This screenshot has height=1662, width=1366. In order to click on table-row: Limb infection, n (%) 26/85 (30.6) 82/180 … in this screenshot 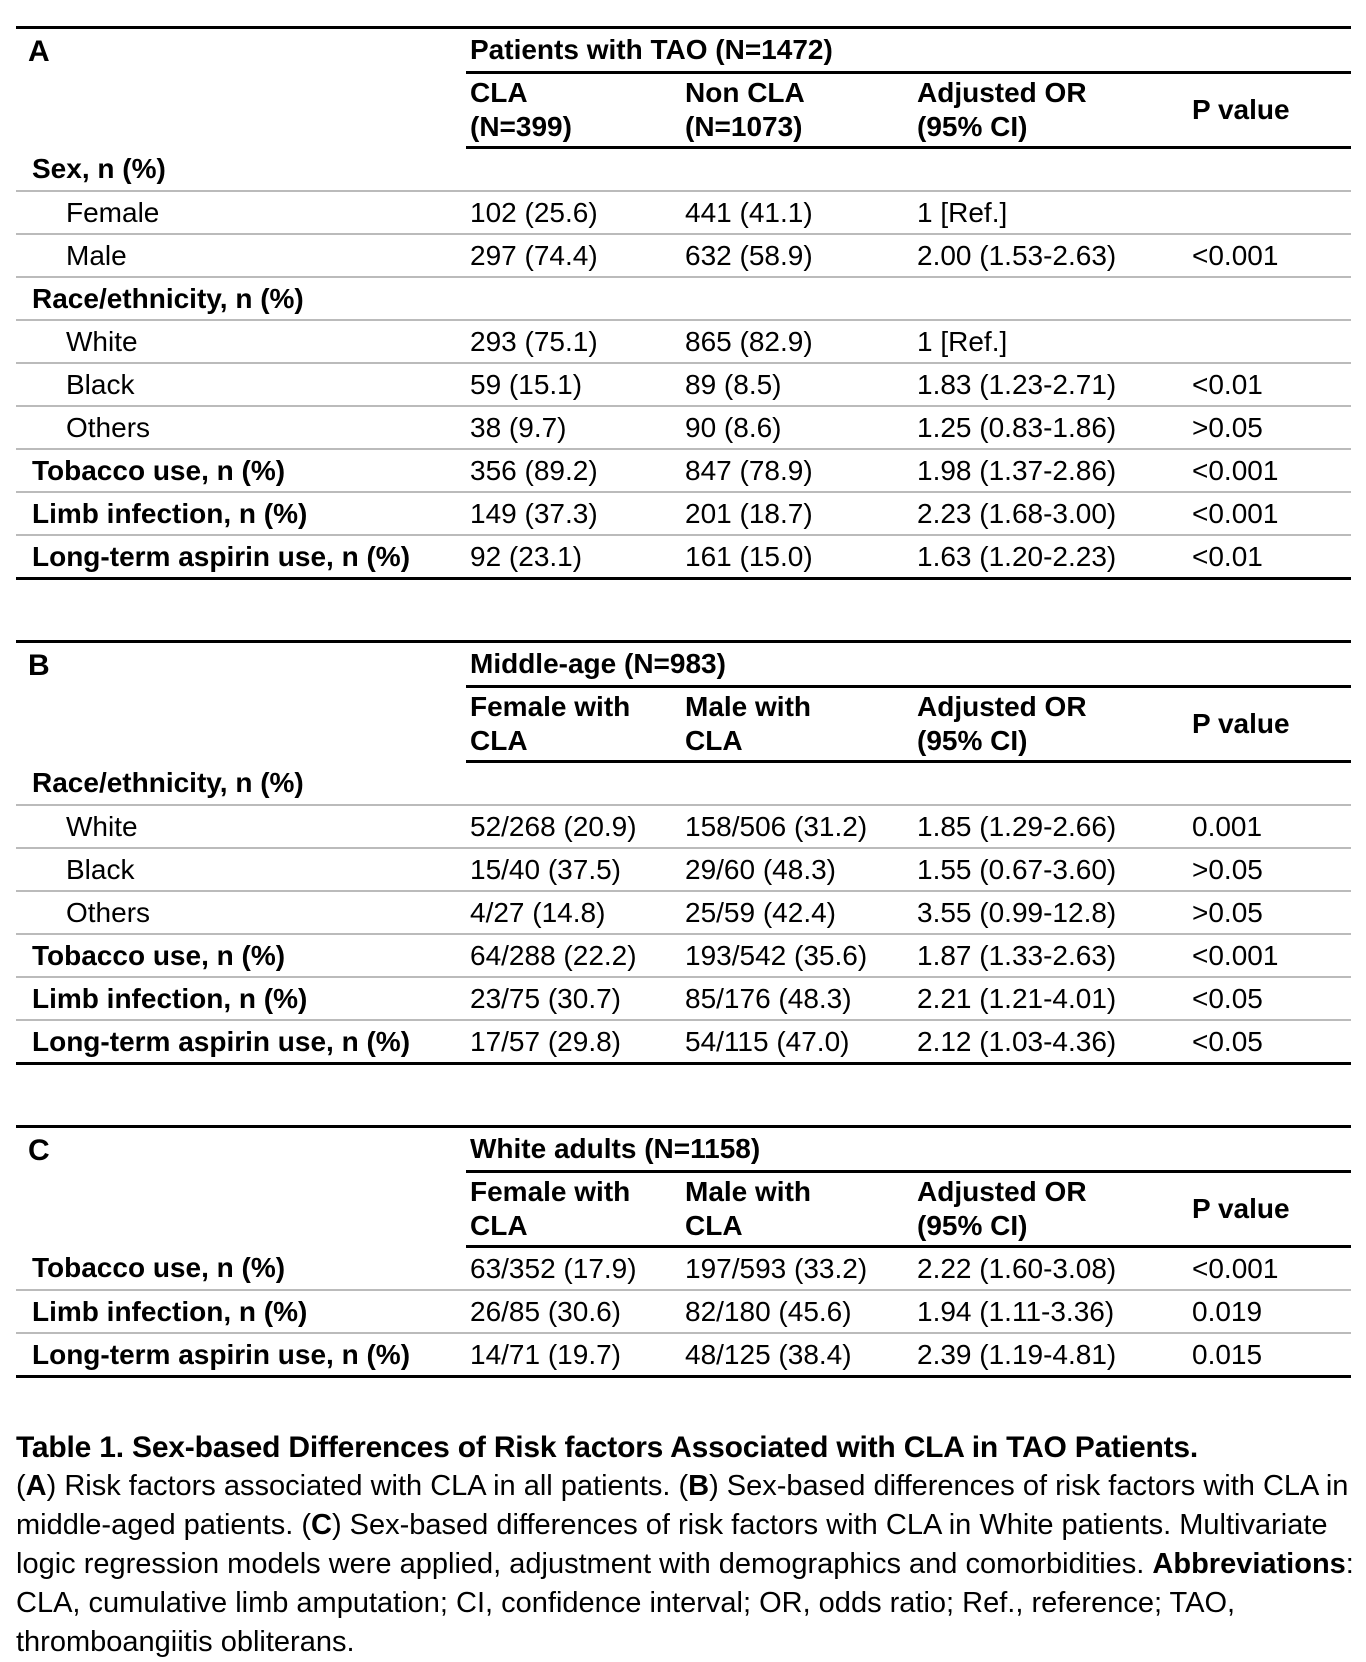, I will do `click(683, 1312)`.